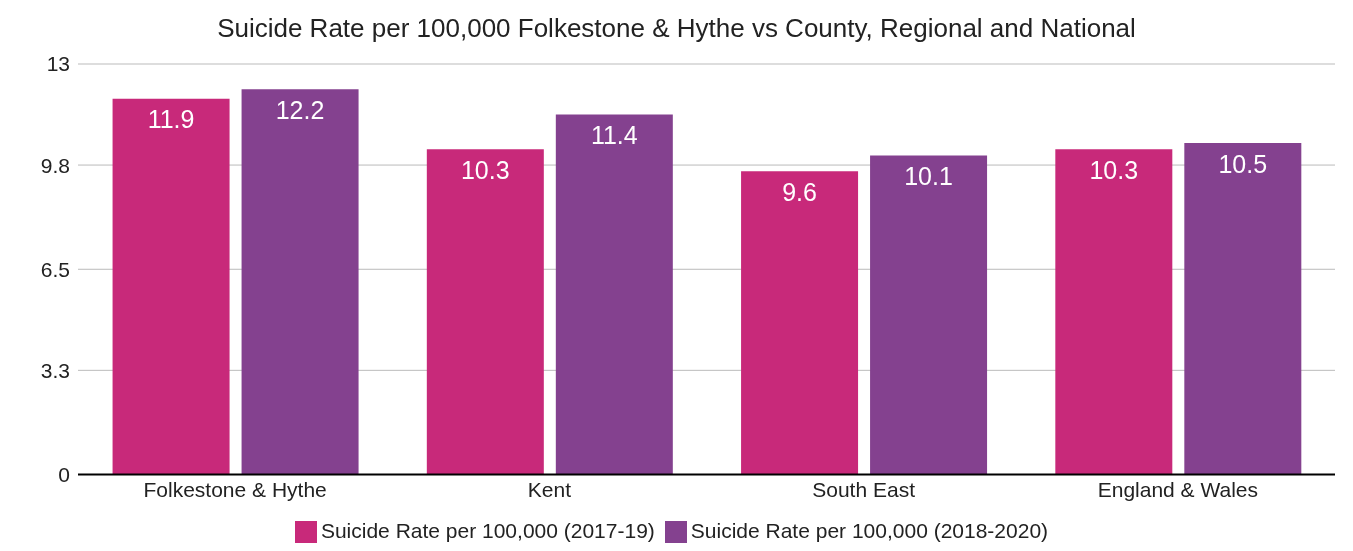  I want to click on data-label: 9.6, so click(799, 192).